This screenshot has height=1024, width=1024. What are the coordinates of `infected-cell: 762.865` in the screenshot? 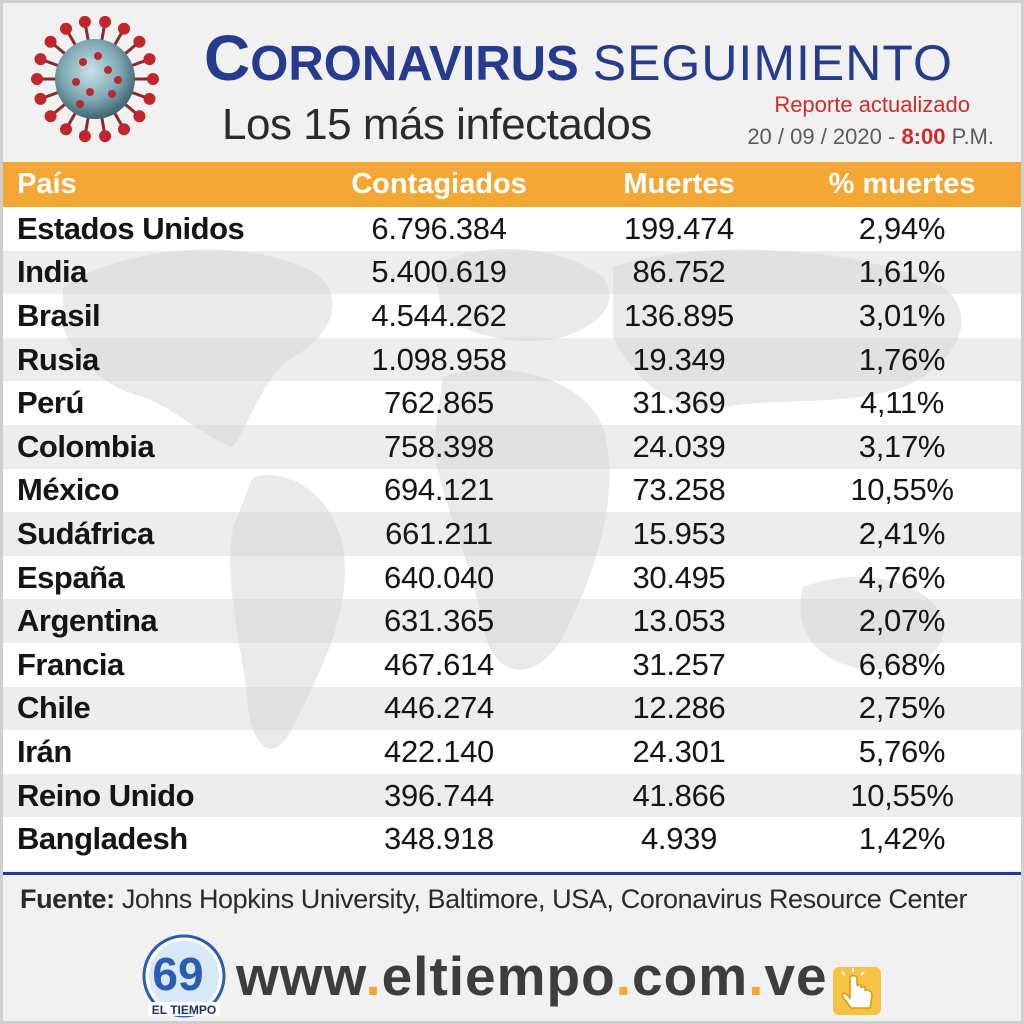 It's located at (439, 403).